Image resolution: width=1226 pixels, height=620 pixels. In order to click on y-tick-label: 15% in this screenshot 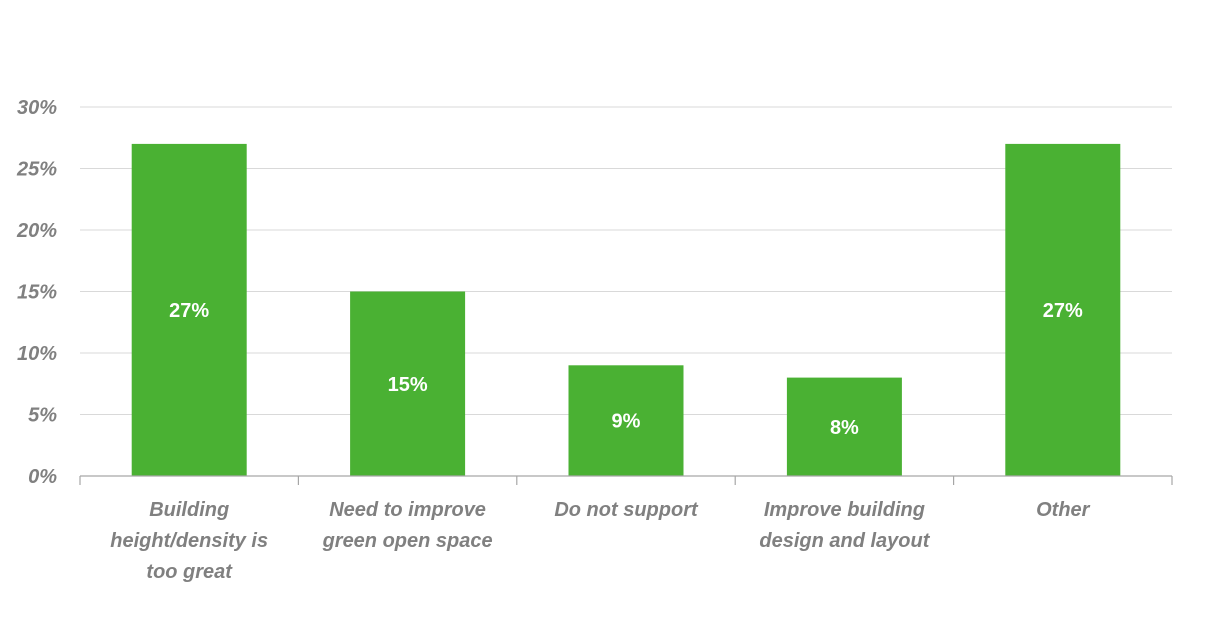, I will do `click(37, 293)`.